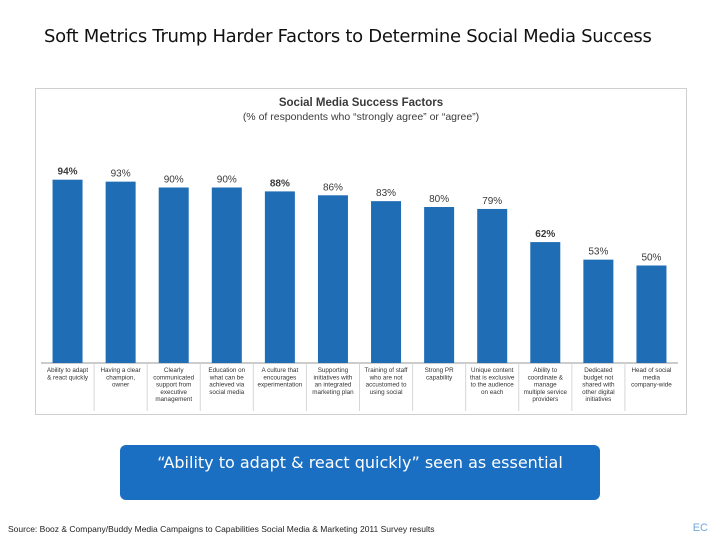 The height and width of the screenshot is (540, 720). I want to click on data-label-3: 90%, so click(174, 180).